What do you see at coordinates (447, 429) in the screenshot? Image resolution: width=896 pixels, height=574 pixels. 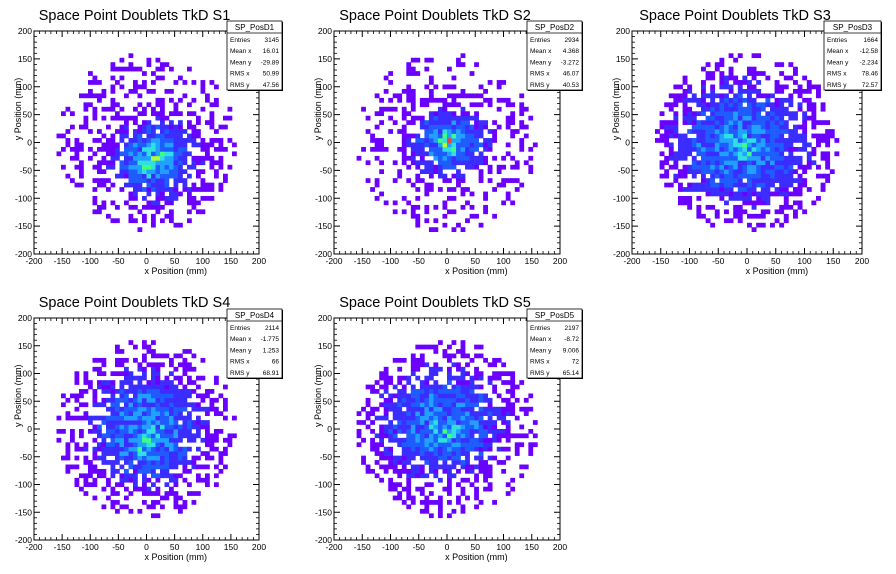 I see `histogram-cells` at bounding box center [447, 429].